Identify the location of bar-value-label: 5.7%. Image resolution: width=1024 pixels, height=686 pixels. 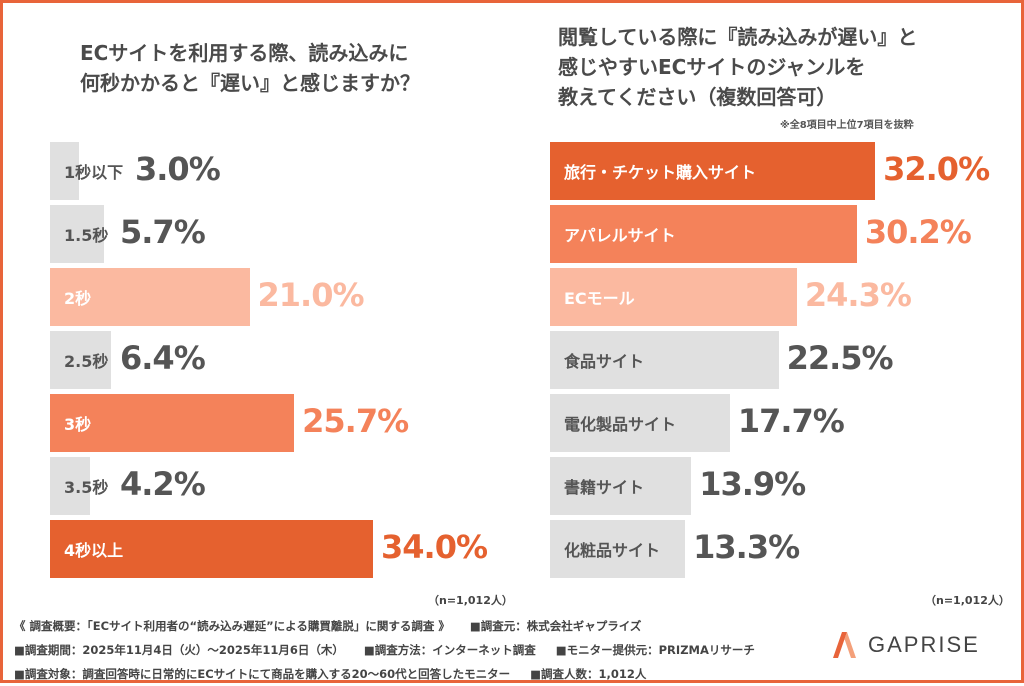
(163, 232).